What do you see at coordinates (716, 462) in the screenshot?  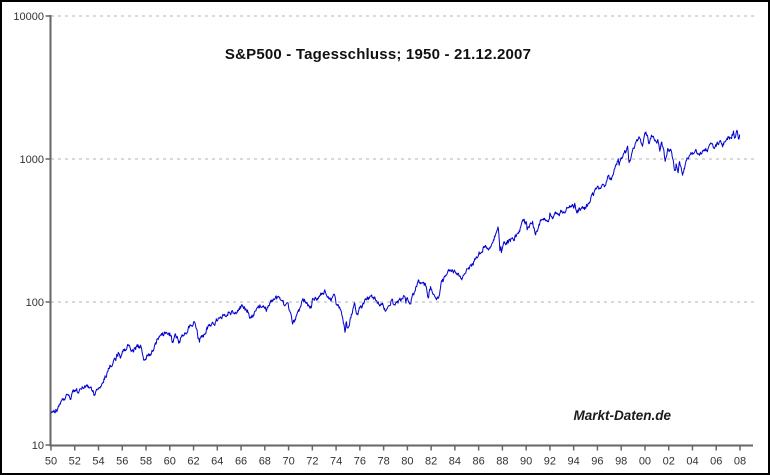 I see `x-tick-label: 06` at bounding box center [716, 462].